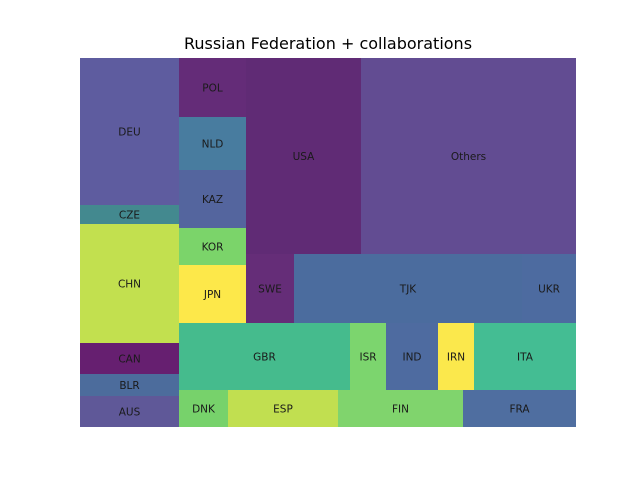 This screenshot has width=640, height=480. I want to click on treemap-label-nld: NLD, so click(213, 145).